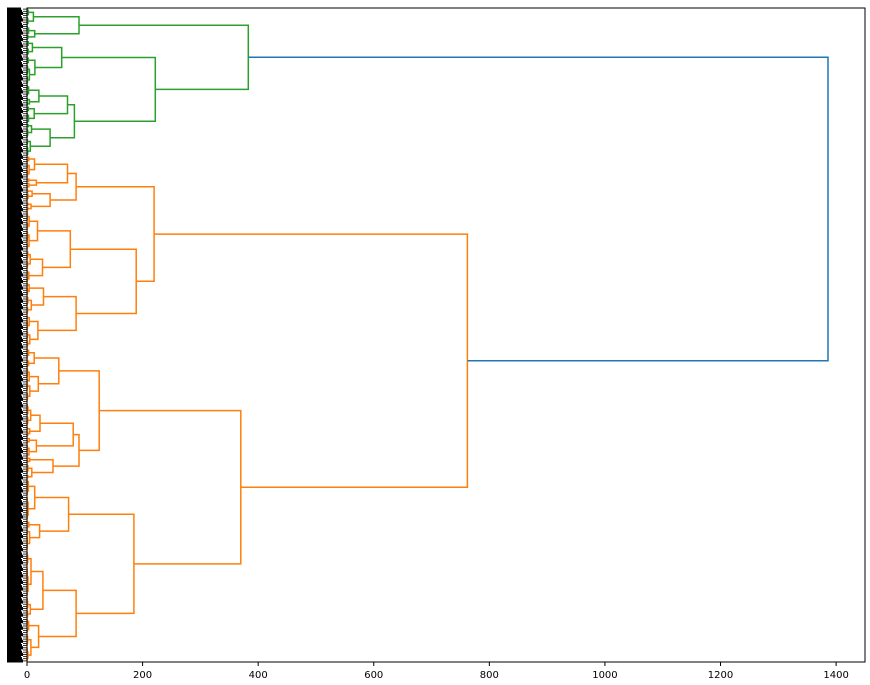 This screenshot has width=870, height=685. Describe the element at coordinates (604, 675) in the screenshot. I see `x-tick-label-1000: 1000` at that location.